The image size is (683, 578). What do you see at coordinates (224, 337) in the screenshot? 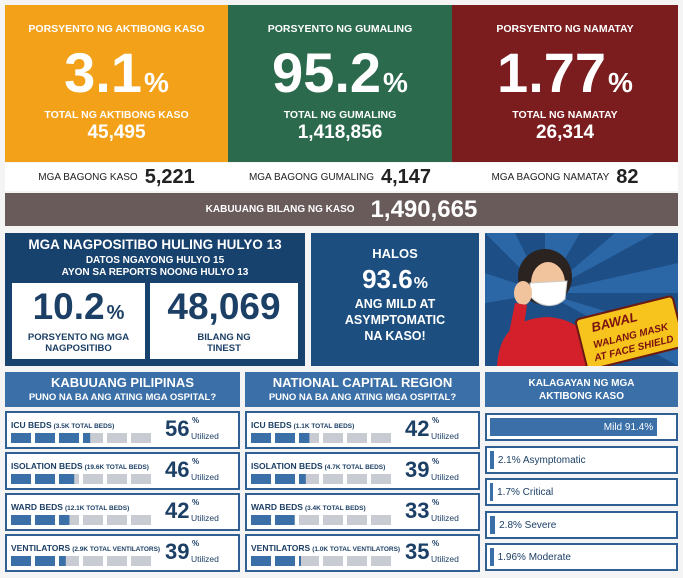
I see `stat-label: BILANG NG` at bounding box center [224, 337].